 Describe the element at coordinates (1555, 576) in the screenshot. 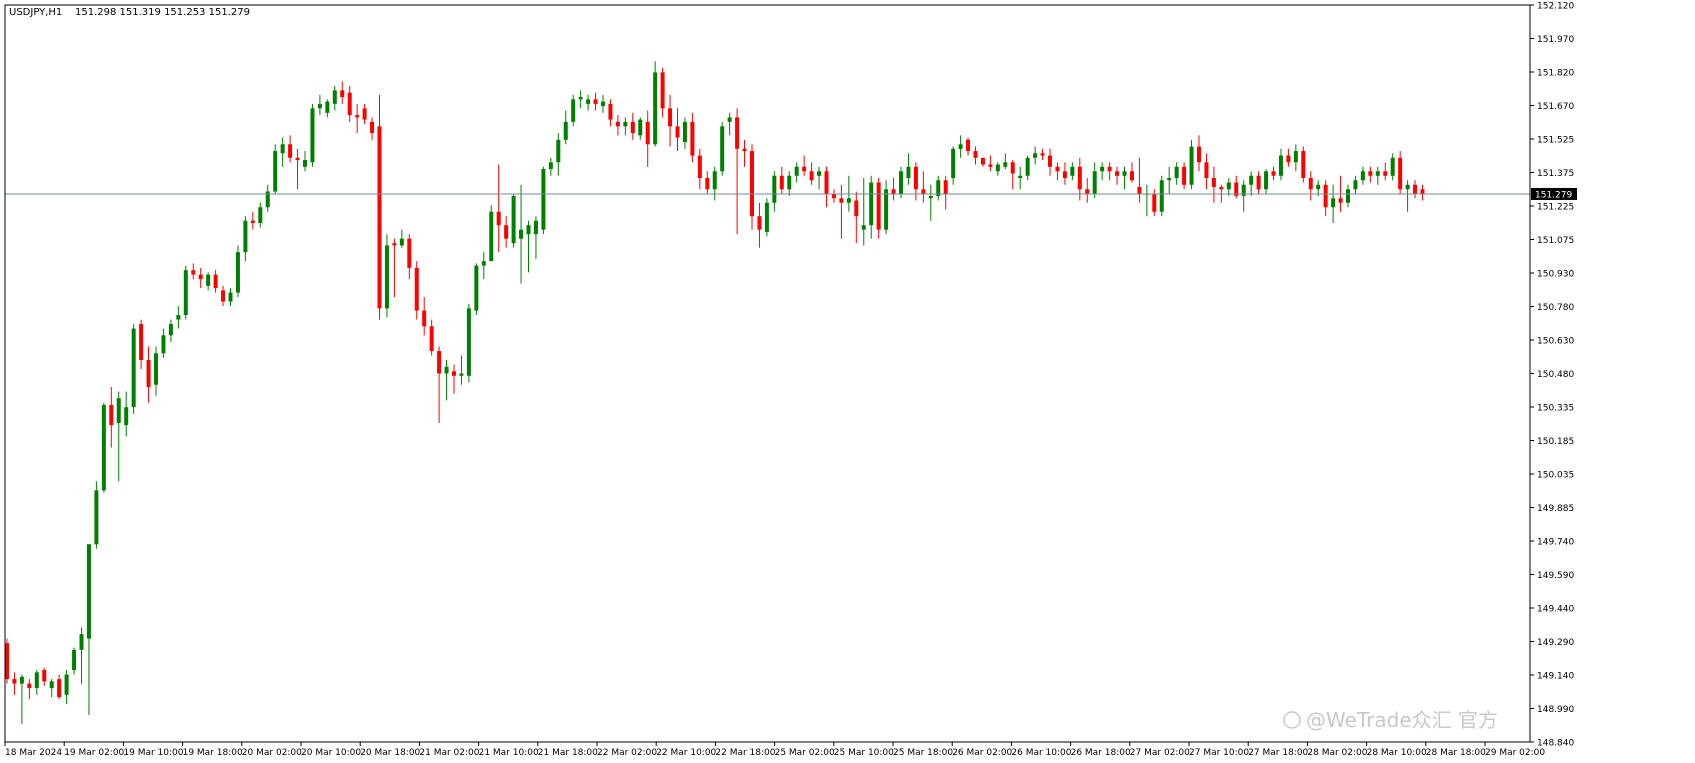

I see `price-tick-label: 149.590` at that location.